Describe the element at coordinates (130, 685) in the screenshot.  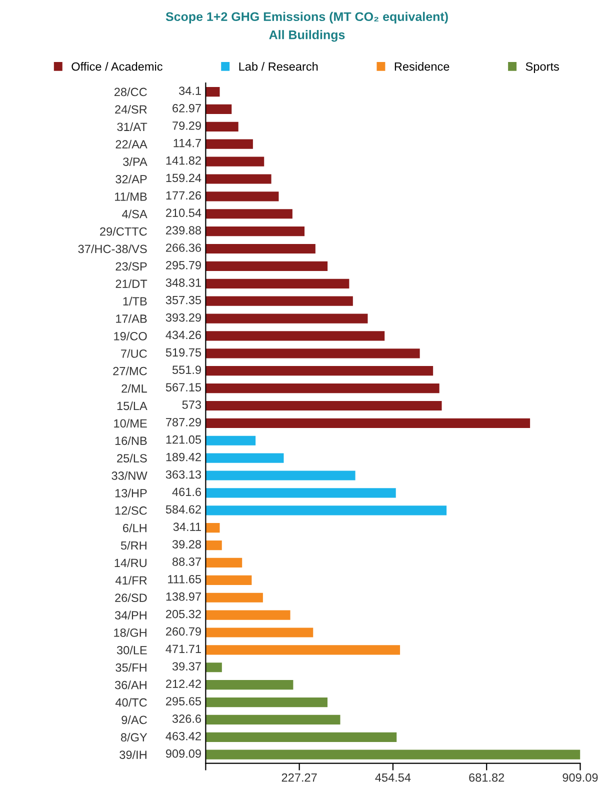
I see `y-tick-label: 36/AH` at that location.